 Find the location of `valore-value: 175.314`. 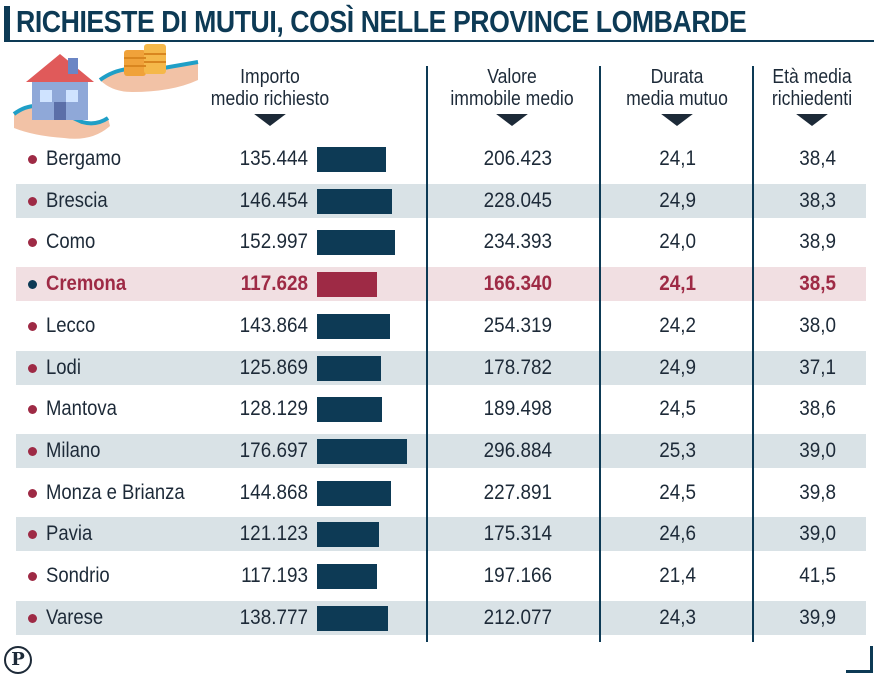

valore-value: 175.314 is located at coordinates (517, 533).